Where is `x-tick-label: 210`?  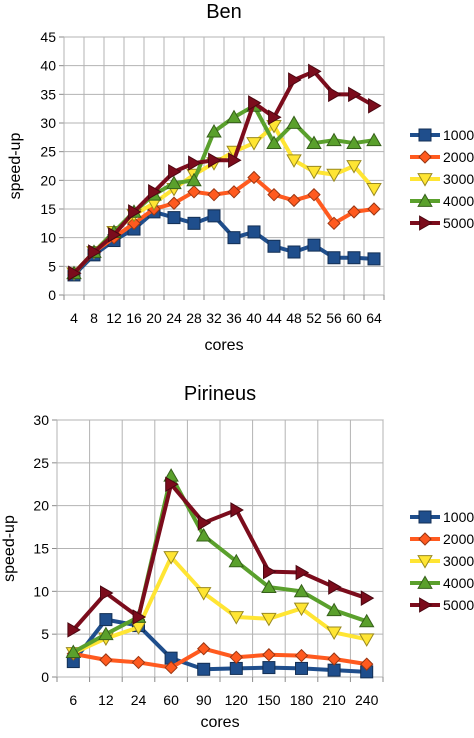
x-tick-label: 210 is located at coordinates (334, 700).